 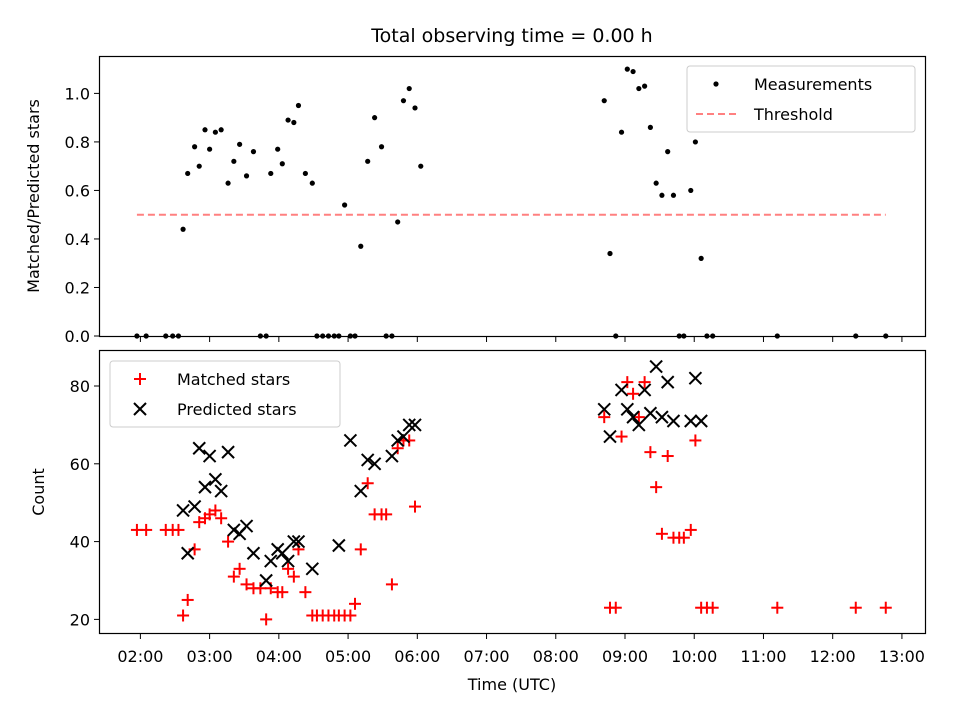 What do you see at coordinates (140, 656) in the screenshot?
I see `bottom-x-tick-label: 02:00` at bounding box center [140, 656].